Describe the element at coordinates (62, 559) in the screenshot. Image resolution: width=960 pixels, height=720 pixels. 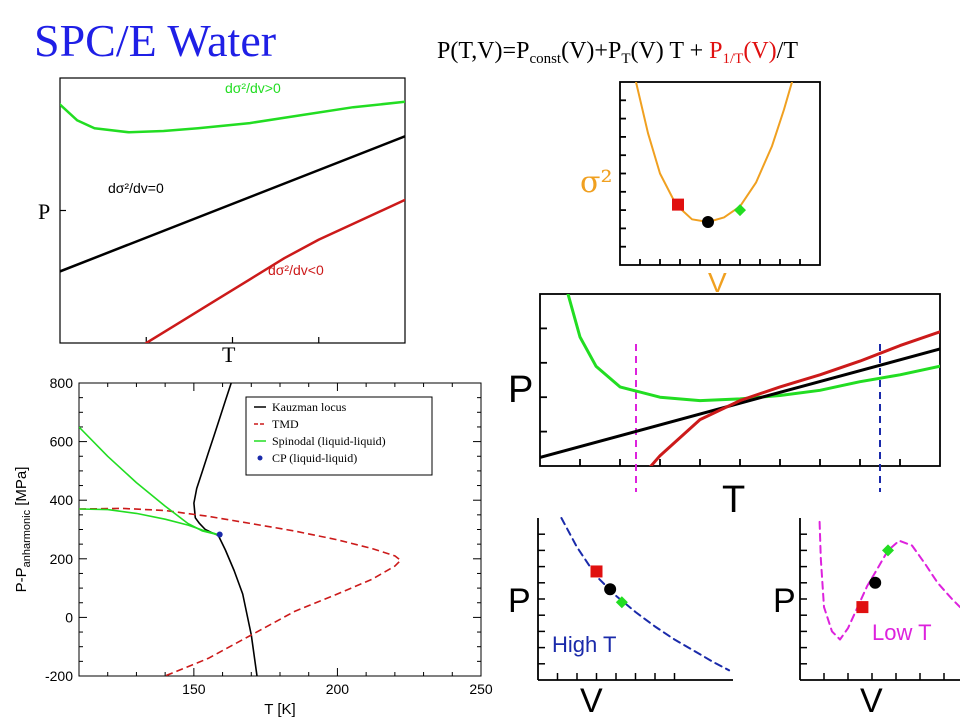
I see `phase-ytick-label-200: 200` at that location.